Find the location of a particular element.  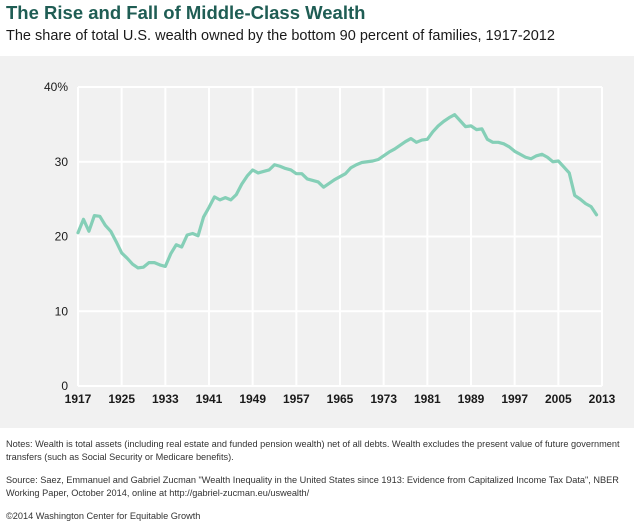

y-tick-label: 0 is located at coordinates (64, 386).